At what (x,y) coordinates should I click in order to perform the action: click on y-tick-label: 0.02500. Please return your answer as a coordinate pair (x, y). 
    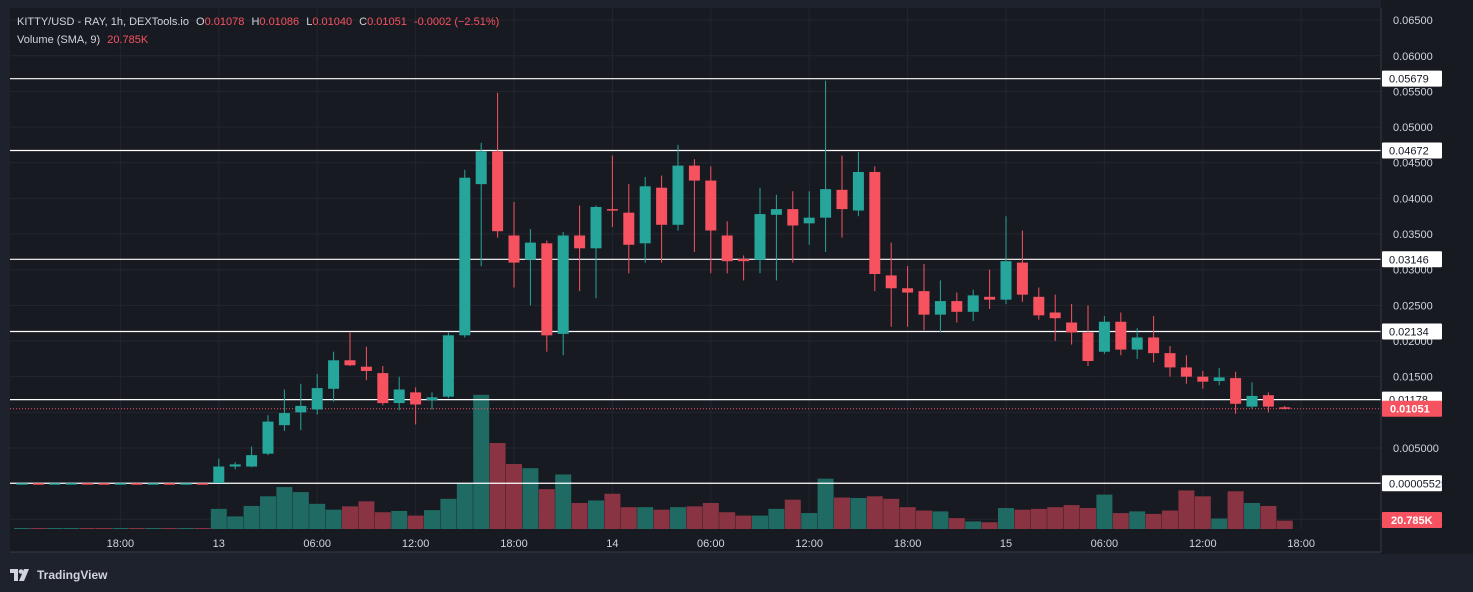
    Looking at the image, I should click on (1413, 306).